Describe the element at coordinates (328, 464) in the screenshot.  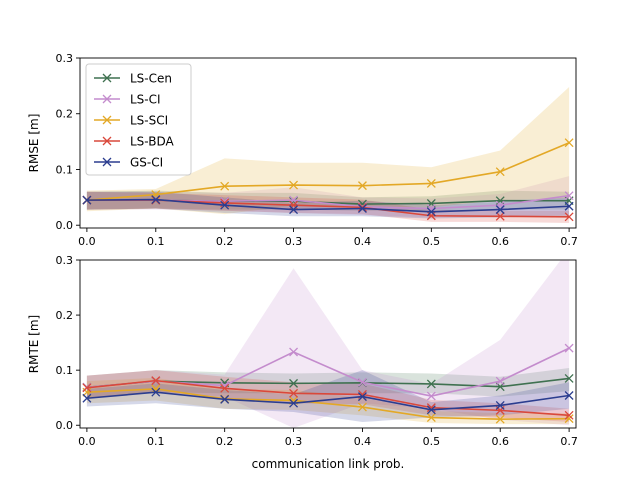
I see `x-axis-label: communication link prob.` at that location.